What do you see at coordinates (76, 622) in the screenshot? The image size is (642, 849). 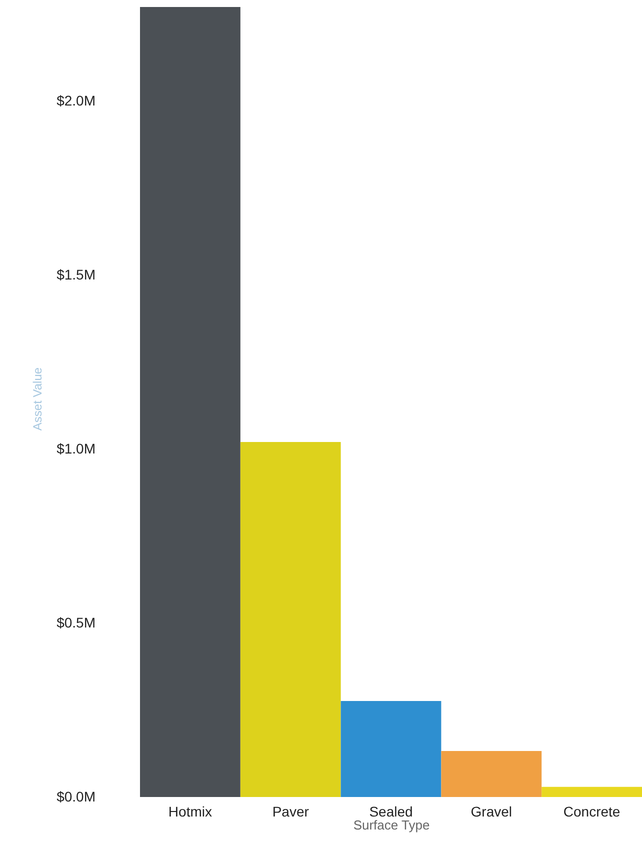 I see `y-tick-label: $0.5M` at bounding box center [76, 622].